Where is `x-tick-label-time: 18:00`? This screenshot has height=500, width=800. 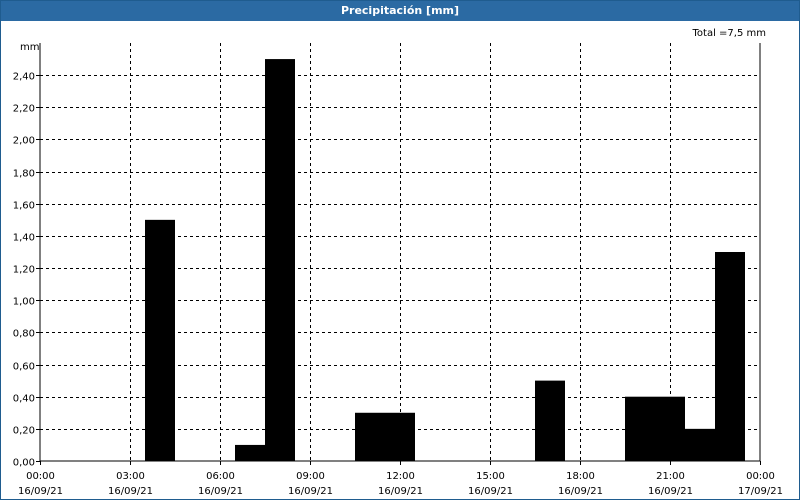 x-tick-label-time: 18:00 is located at coordinates (580, 476).